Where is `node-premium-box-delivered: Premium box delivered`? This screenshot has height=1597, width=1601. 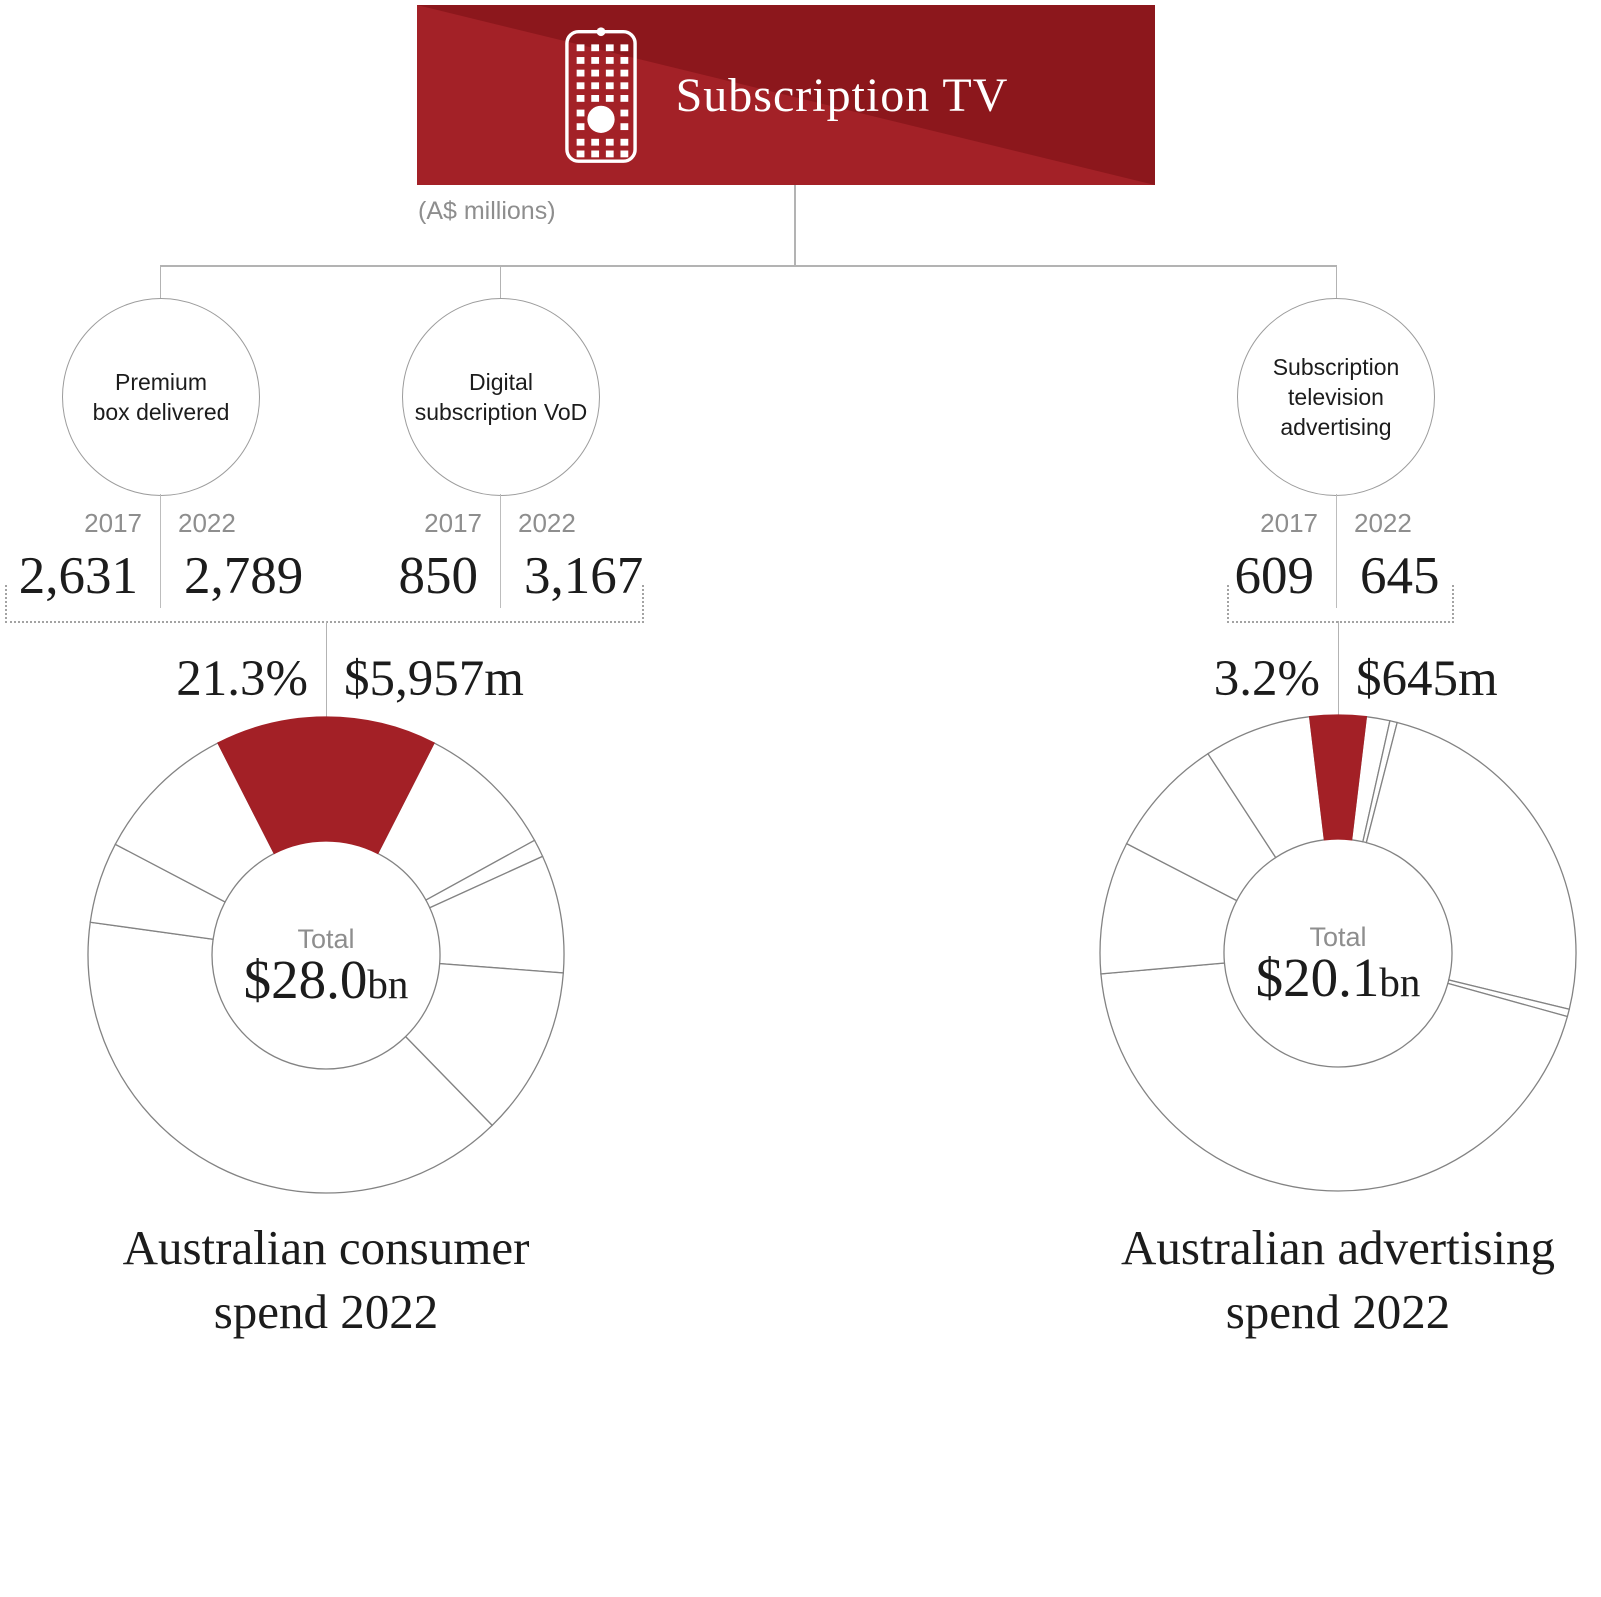
node-premium-box-delivered: Premium box delivered is located at coordinates (161, 397).